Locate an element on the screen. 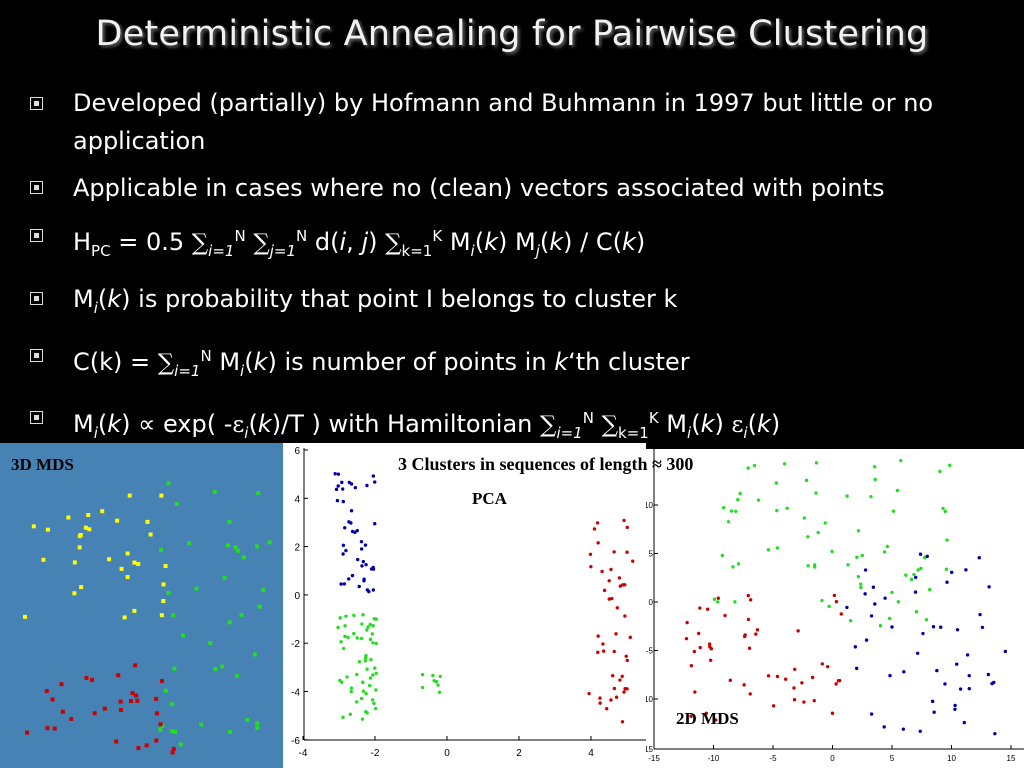  y-tick-label: 4 is located at coordinates (297, 499).